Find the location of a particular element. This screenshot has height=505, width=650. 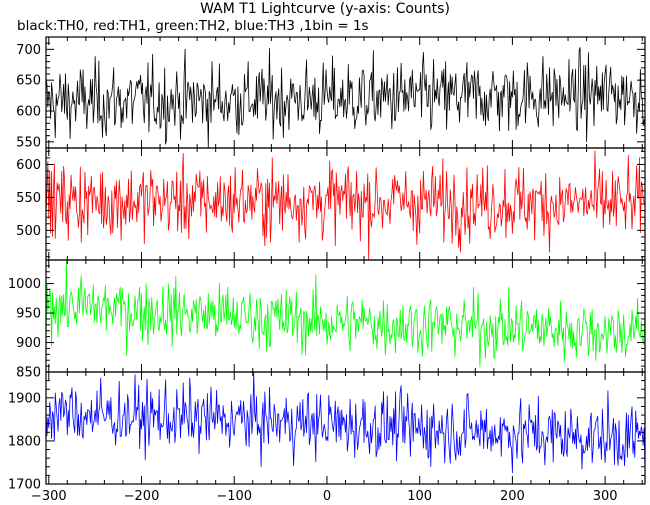

x-tick-label: −300 is located at coordinates (49, 496).